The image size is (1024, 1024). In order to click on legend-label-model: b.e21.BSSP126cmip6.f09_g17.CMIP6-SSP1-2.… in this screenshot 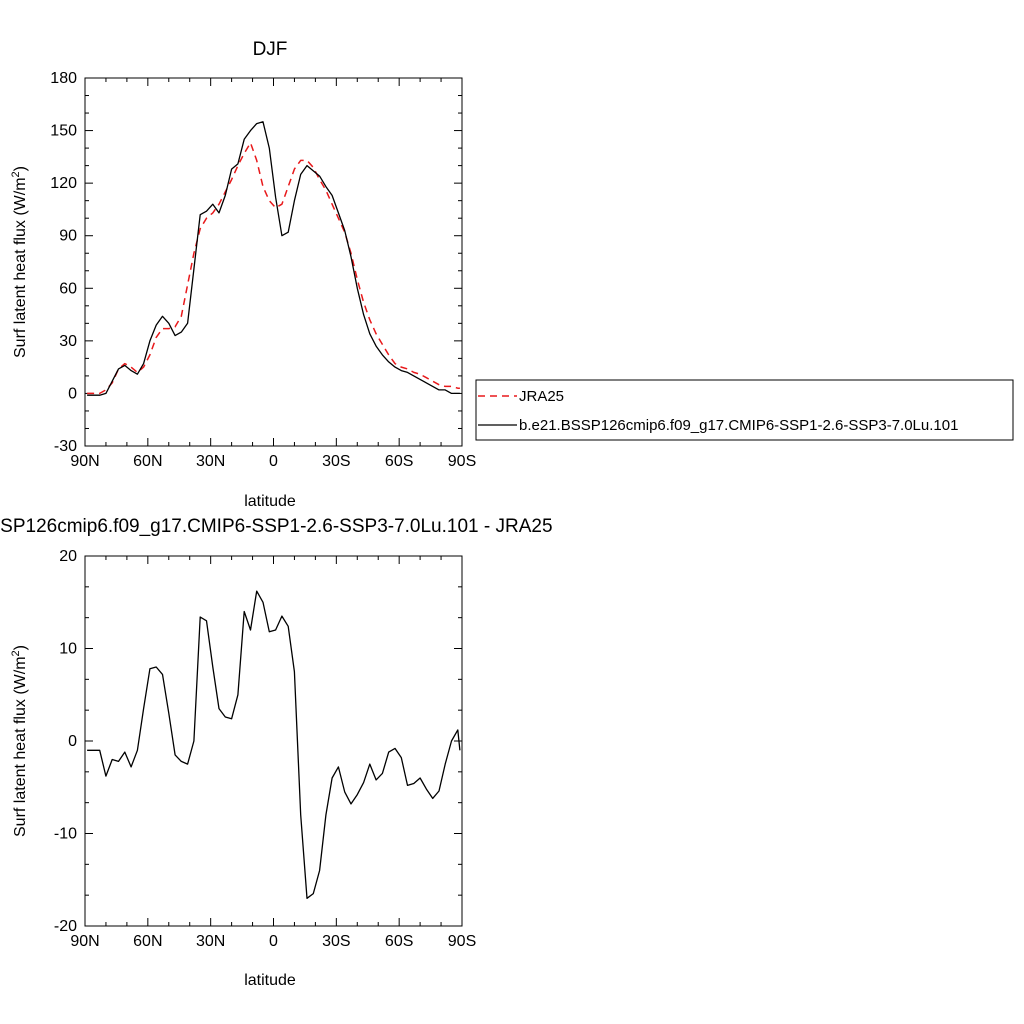, I will do `click(738, 425)`.